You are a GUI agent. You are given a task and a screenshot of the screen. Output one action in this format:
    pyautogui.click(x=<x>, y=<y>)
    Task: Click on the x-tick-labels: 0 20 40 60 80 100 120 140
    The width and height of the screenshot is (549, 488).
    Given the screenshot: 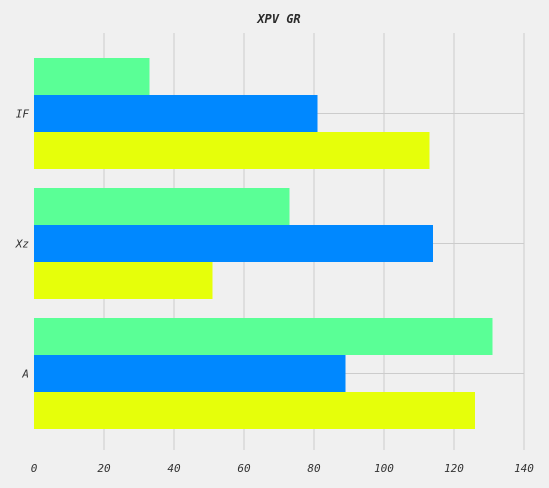 What is the action you would take?
    pyautogui.click(x=283, y=468)
    